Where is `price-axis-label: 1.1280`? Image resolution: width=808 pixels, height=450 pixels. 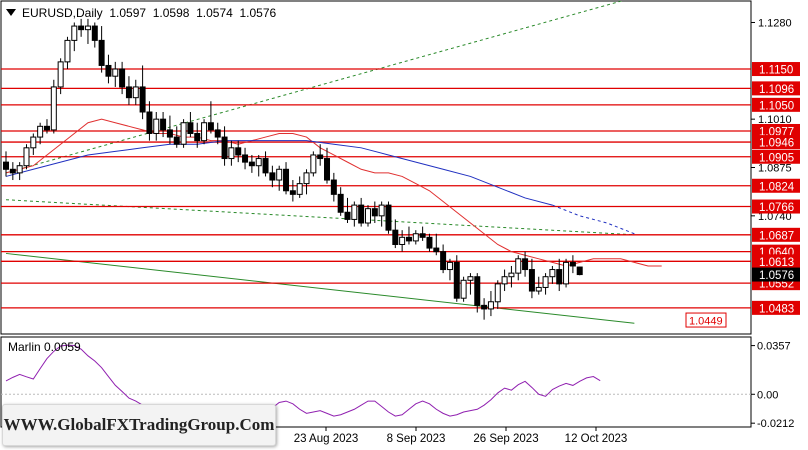 price-axis-label: 1.1280 is located at coordinates (775, 23).